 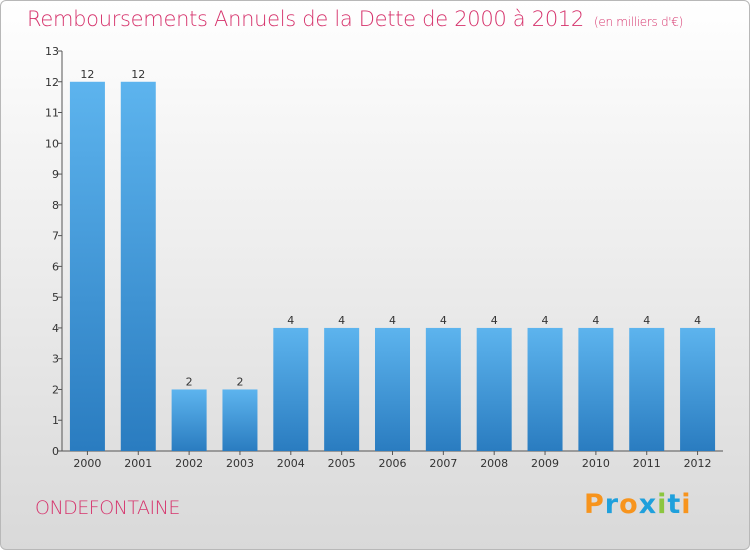 What do you see at coordinates (55, 359) in the screenshot?
I see `y-tick-label: 3` at bounding box center [55, 359].